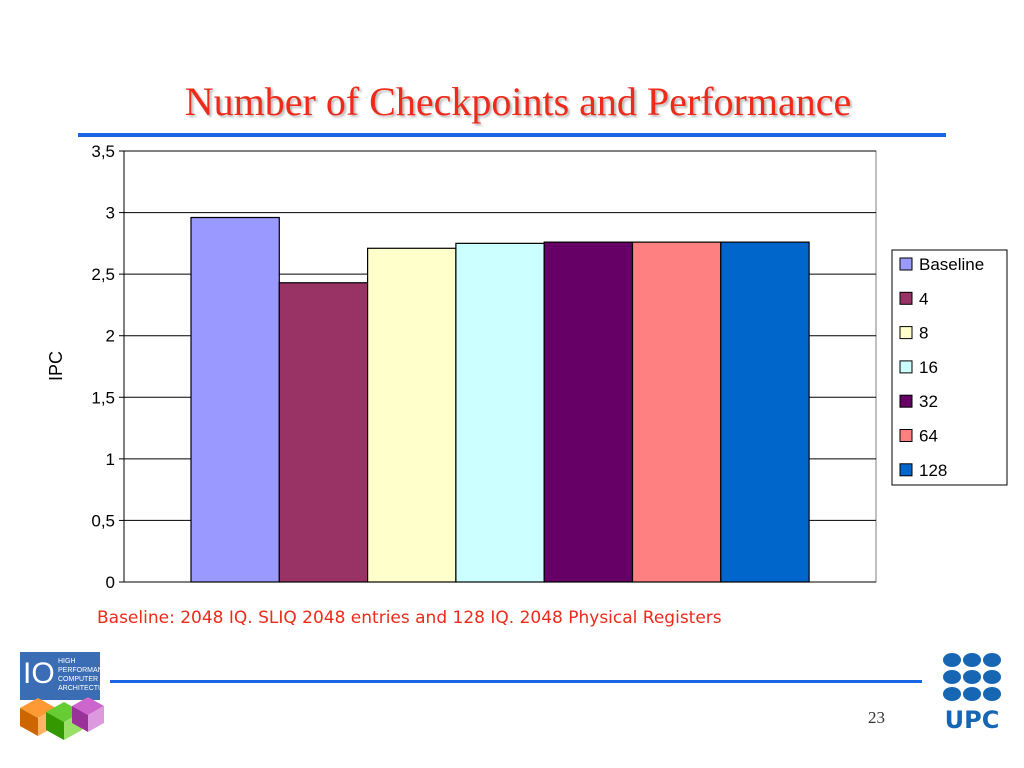  What do you see at coordinates (103, 274) in the screenshot?
I see `y-tick-label: 2,5` at bounding box center [103, 274].